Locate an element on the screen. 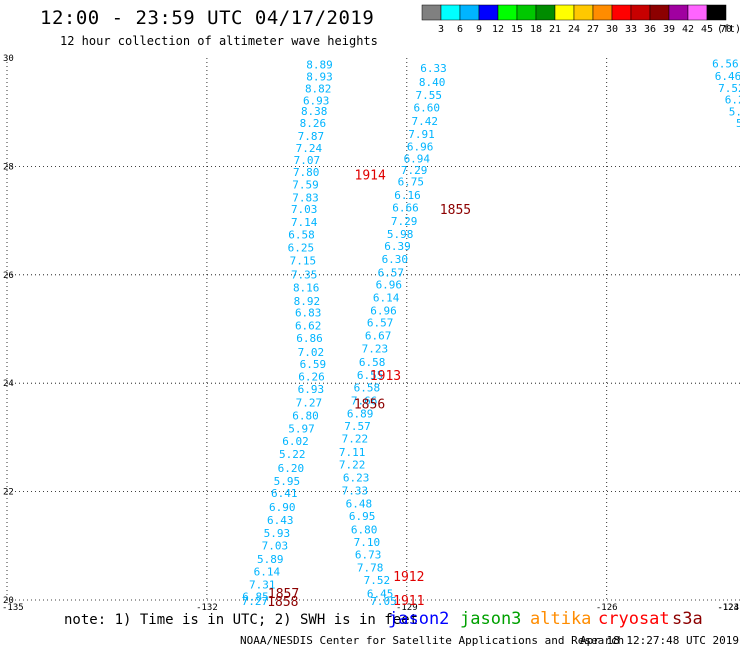 The width and height of the screenshot is (740, 650). wave-value: 7.07 is located at coordinates (307, 160).